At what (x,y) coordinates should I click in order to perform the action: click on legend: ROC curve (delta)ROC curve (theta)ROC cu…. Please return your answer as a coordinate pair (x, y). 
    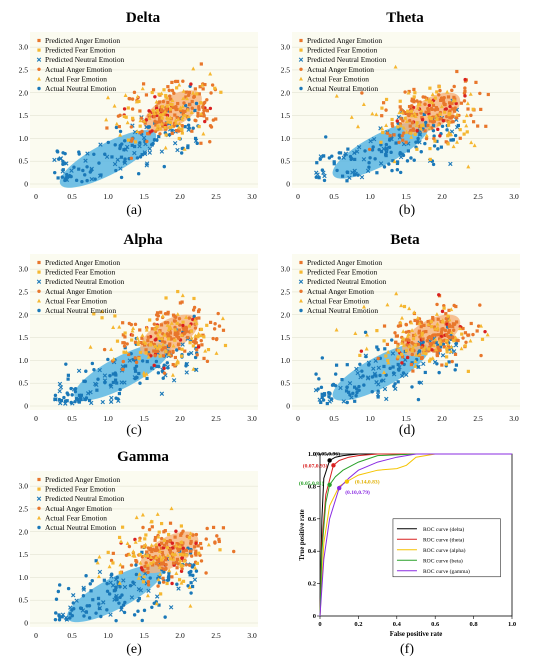
    Looking at the image, I should click on (446, 548).